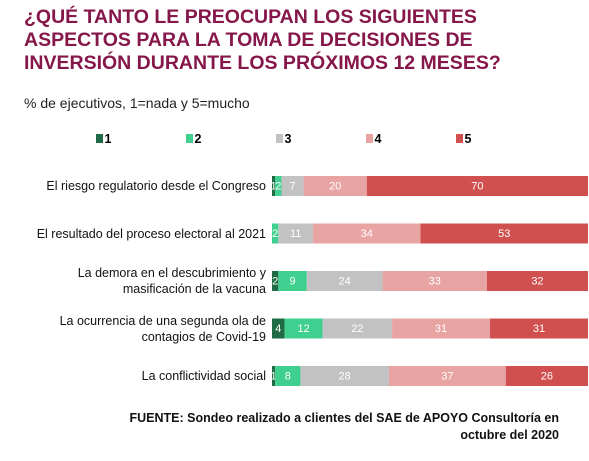 This screenshot has width=589, height=461. Describe the element at coordinates (288, 139) in the screenshot. I see `legend-label: 3` at that location.